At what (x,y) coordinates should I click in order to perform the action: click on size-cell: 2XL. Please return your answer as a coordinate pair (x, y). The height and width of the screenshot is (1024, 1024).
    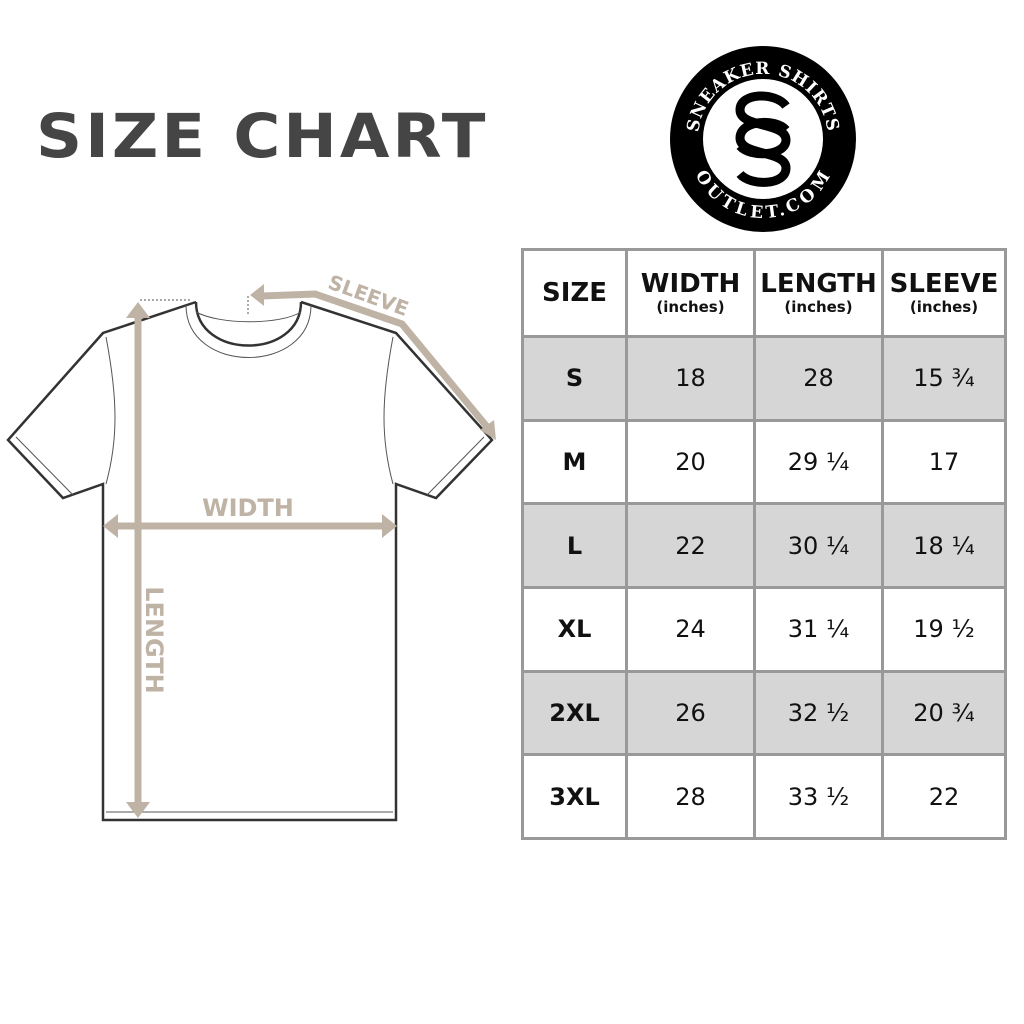
    Looking at the image, I should click on (574, 713).